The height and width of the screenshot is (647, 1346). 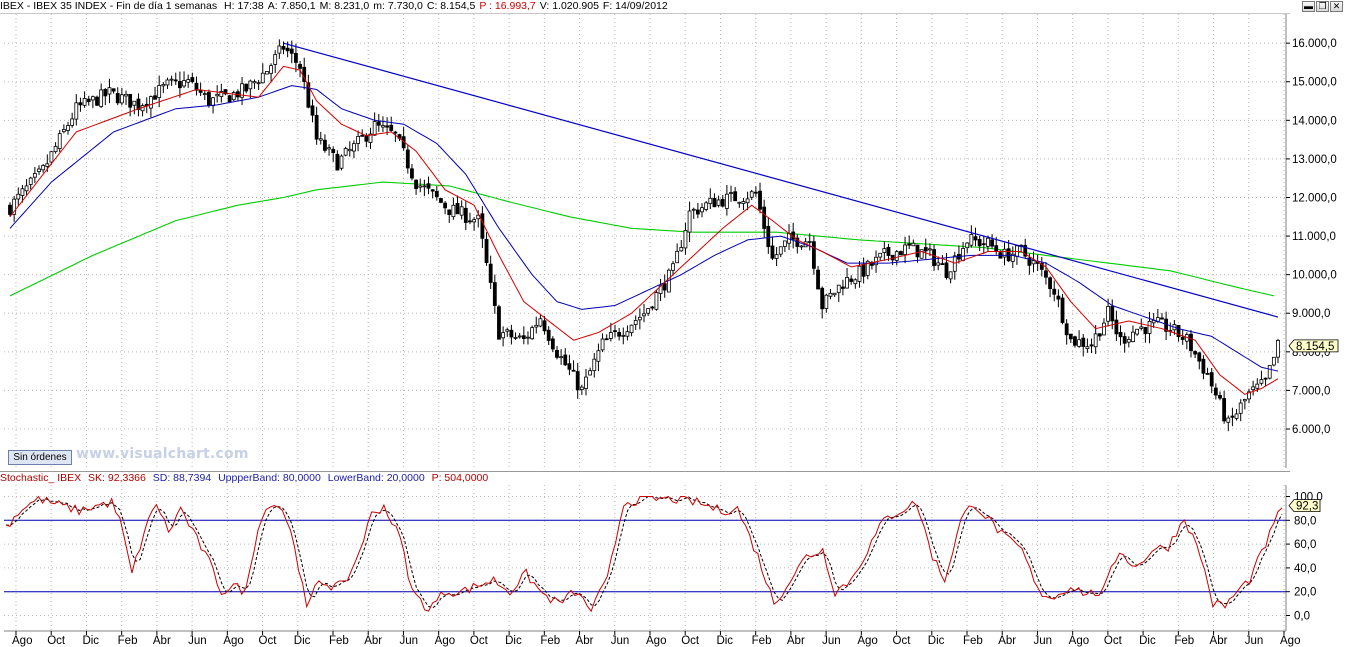 I want to click on quote-field: P : 16.993,7, so click(x=507, y=6).